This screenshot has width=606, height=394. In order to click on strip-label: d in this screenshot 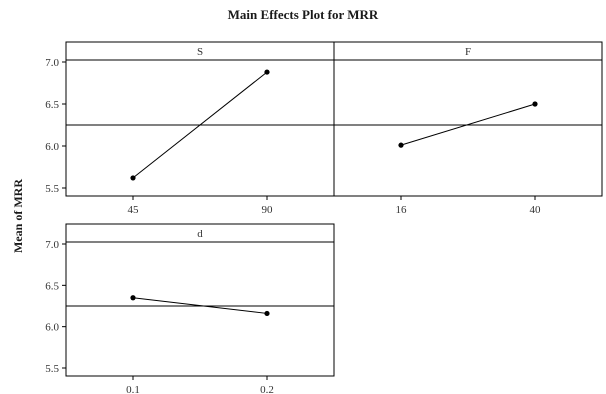, I will do `click(200, 234)`.